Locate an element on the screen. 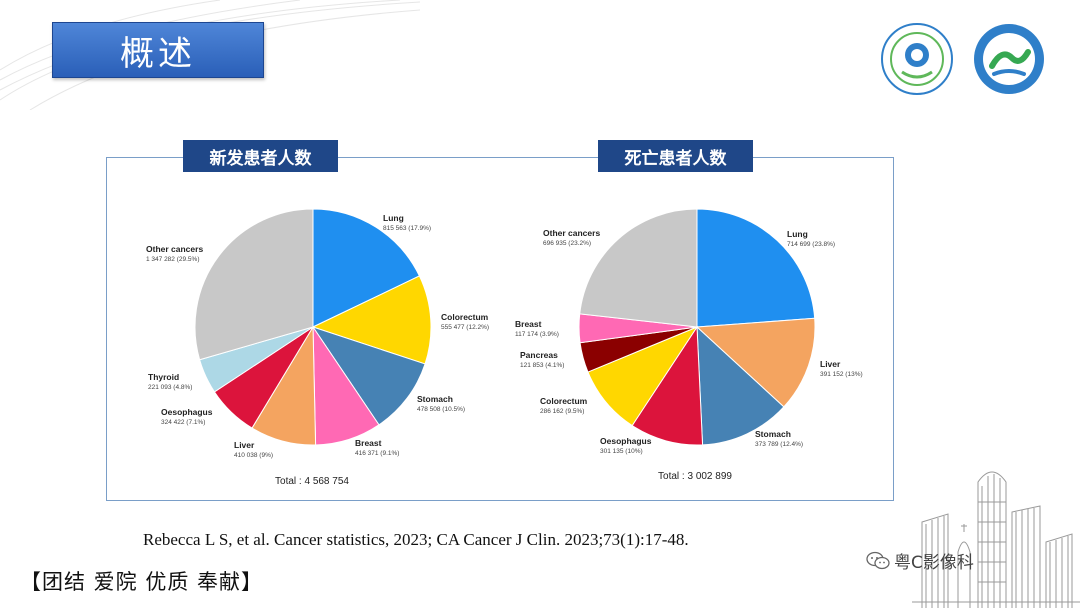 This screenshot has width=1080, height=608. slice-value-other-cancers: 1 347 282 (29.5%) is located at coordinates (172, 259).